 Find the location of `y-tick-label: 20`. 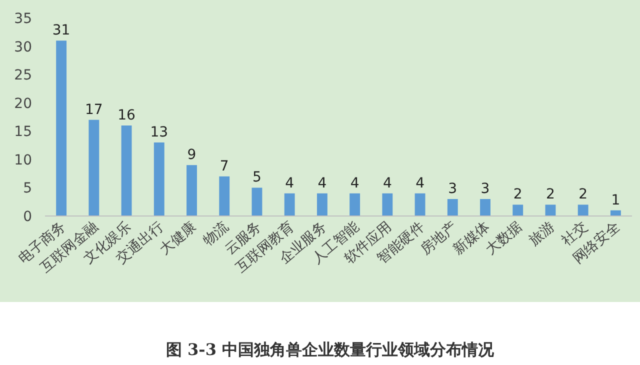

y-tick-label: 20 is located at coordinates (23, 104).